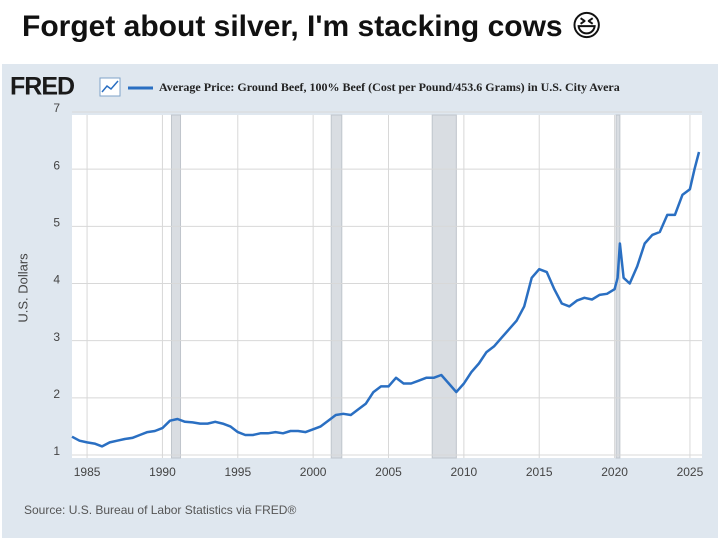 The image size is (720, 544). What do you see at coordinates (162, 472) in the screenshot?
I see `x-tick-label: 1990` at bounding box center [162, 472].